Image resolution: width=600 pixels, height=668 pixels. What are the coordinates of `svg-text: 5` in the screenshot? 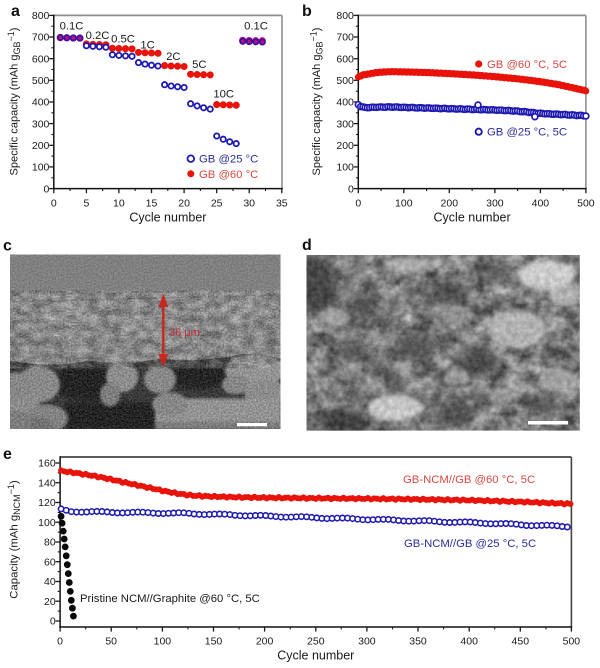 It's located at (86, 203).